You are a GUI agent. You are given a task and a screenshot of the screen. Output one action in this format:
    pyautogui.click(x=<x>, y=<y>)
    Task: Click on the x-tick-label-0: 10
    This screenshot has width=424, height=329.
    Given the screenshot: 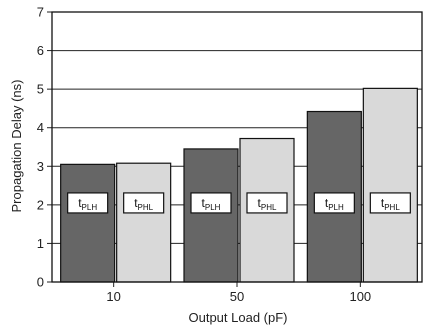 What is the action you would take?
    pyautogui.click(x=113, y=296)
    